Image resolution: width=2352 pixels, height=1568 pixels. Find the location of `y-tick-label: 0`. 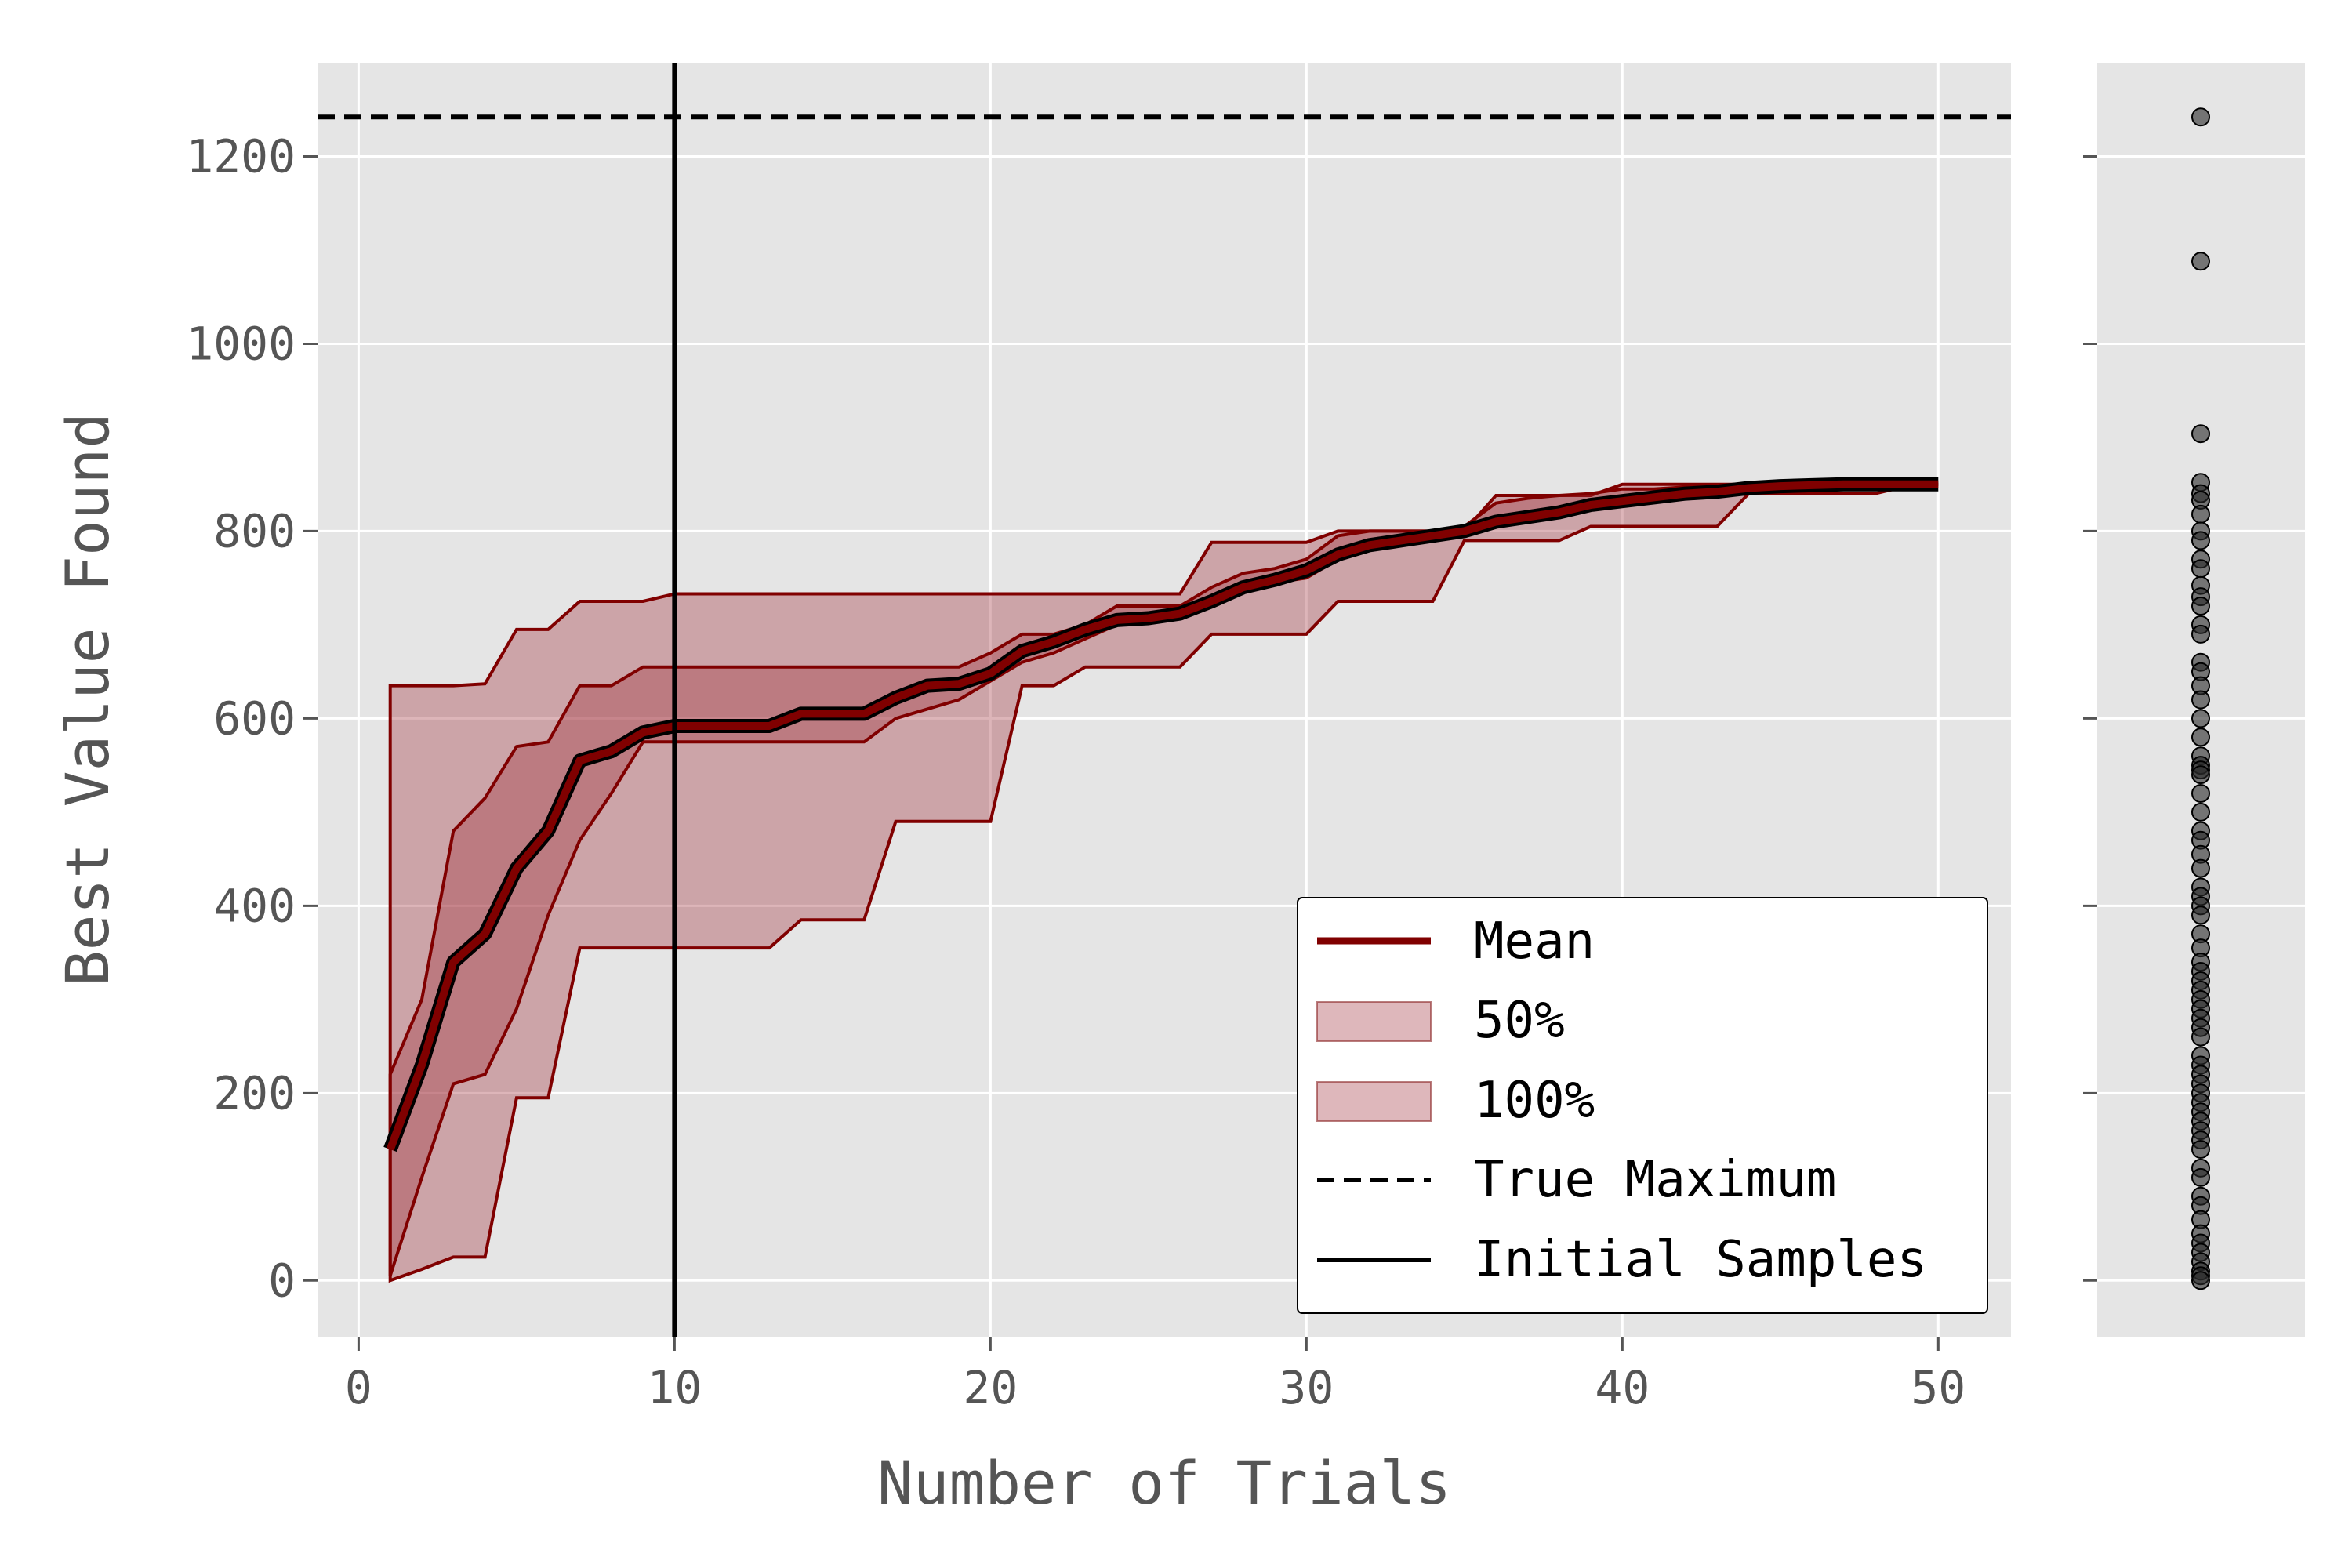

y-tick-label: 0 is located at coordinates (282, 1280).